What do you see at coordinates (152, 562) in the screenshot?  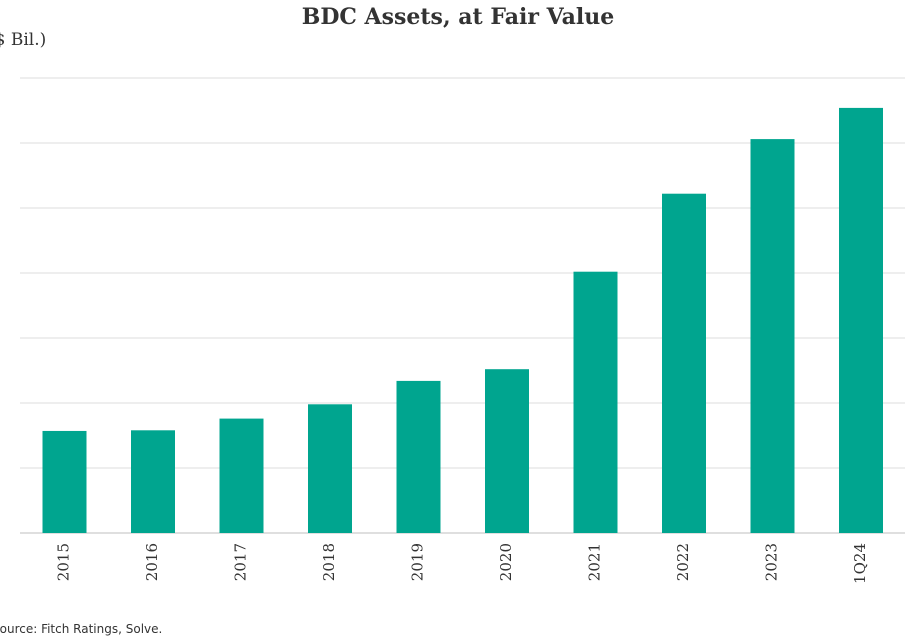 I see `x-tick-label-2016: 2016` at bounding box center [152, 562].